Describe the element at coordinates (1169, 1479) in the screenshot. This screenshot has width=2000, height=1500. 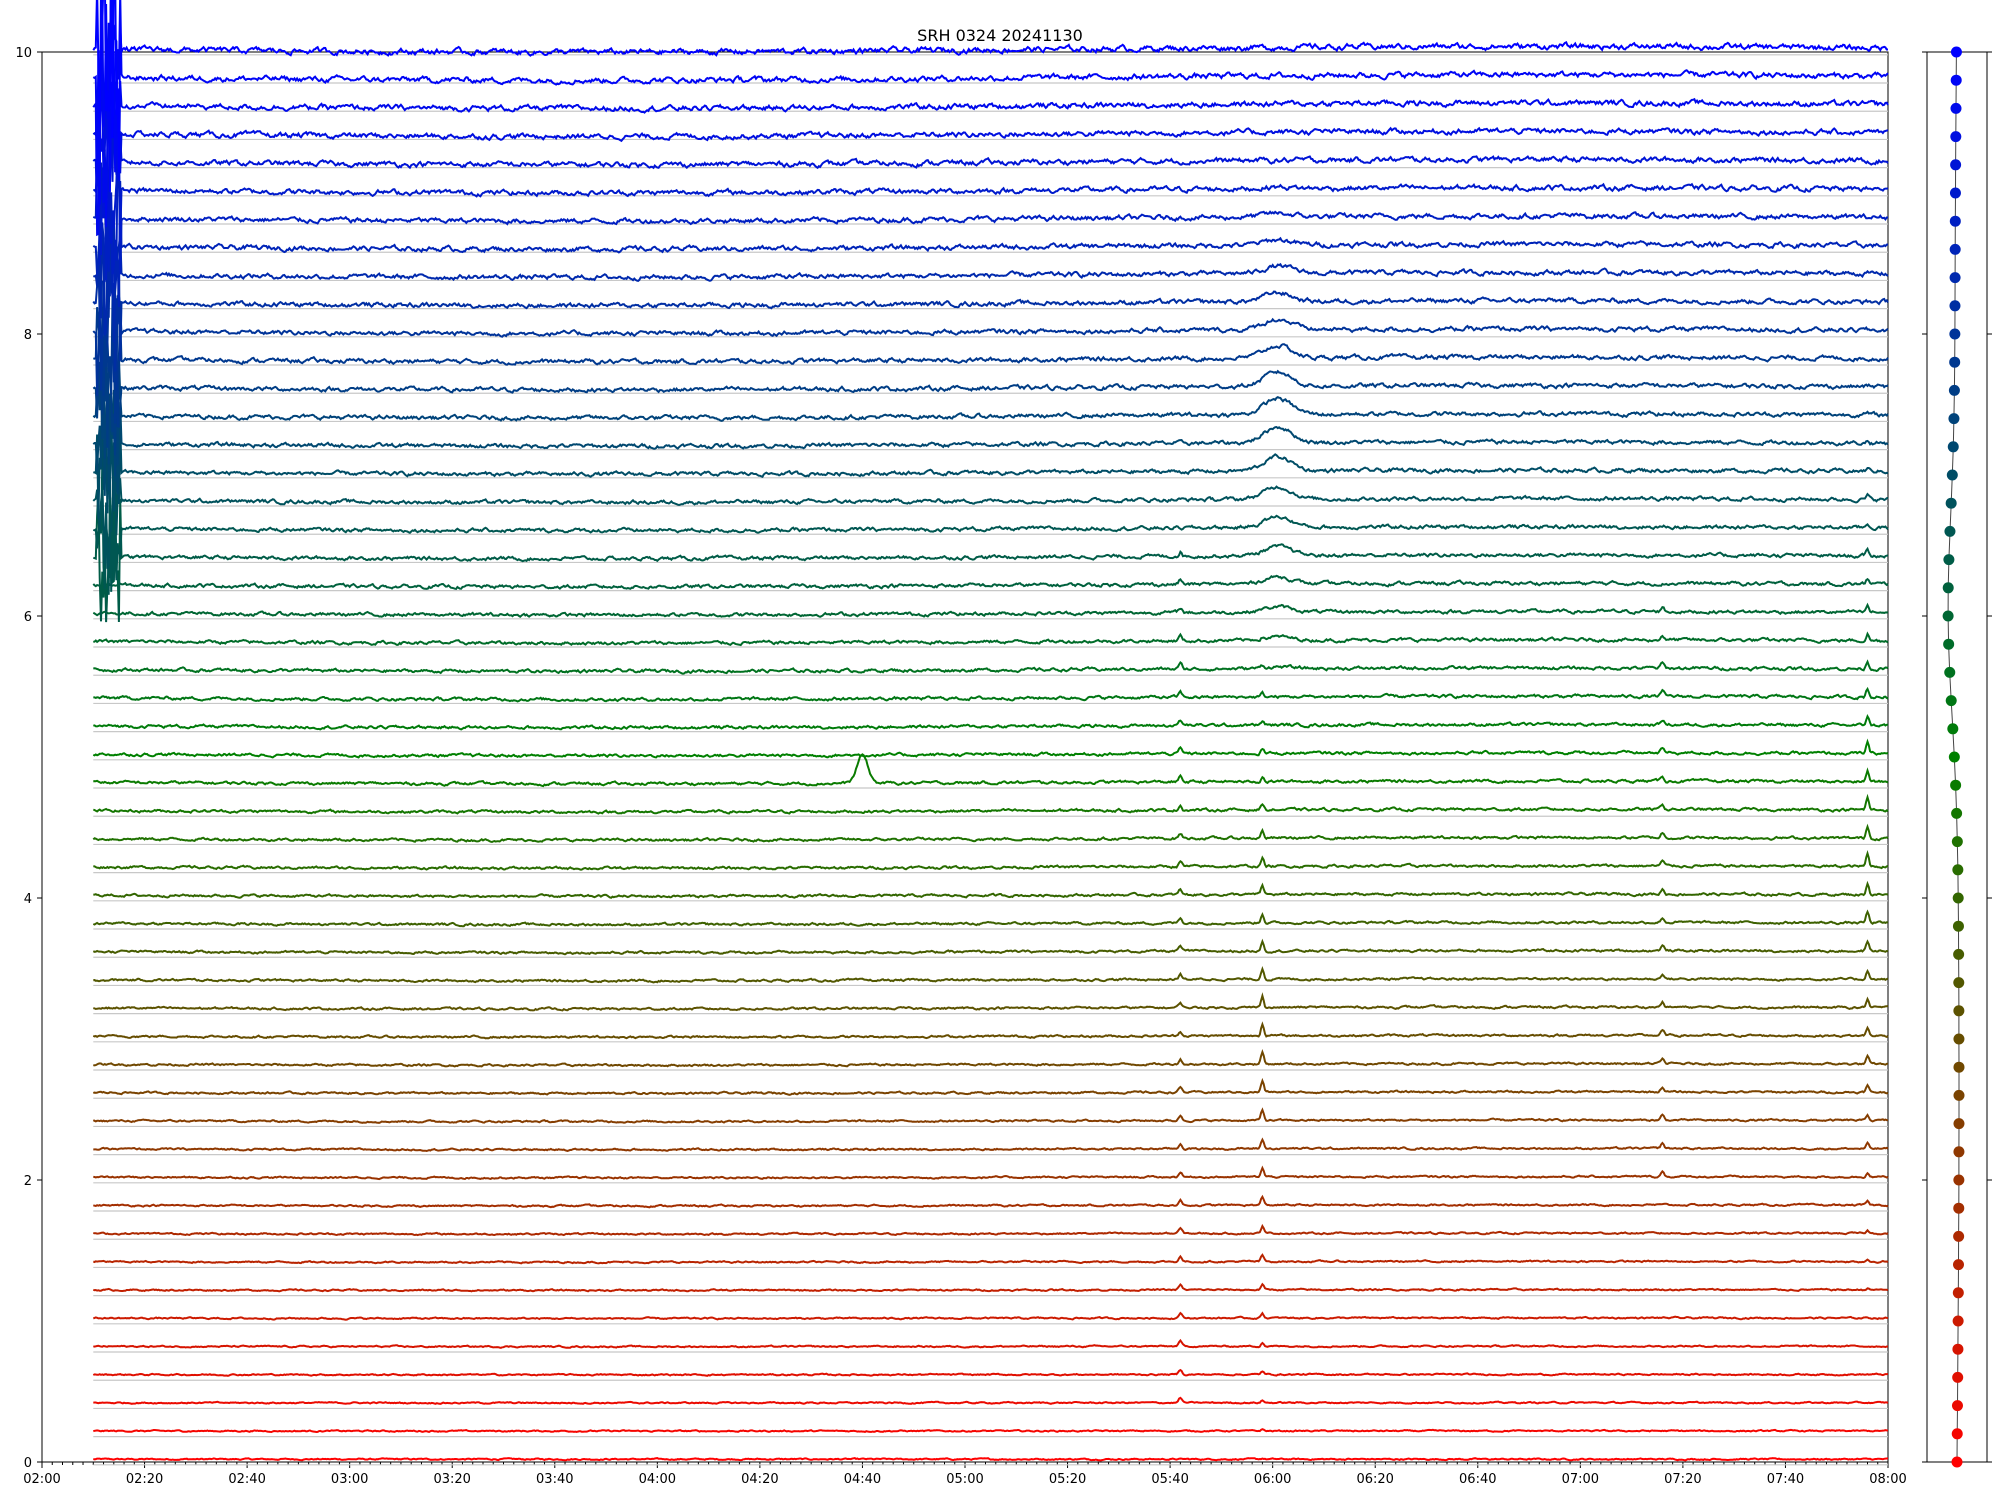
I see `x-tick-label: 05:40` at that location.